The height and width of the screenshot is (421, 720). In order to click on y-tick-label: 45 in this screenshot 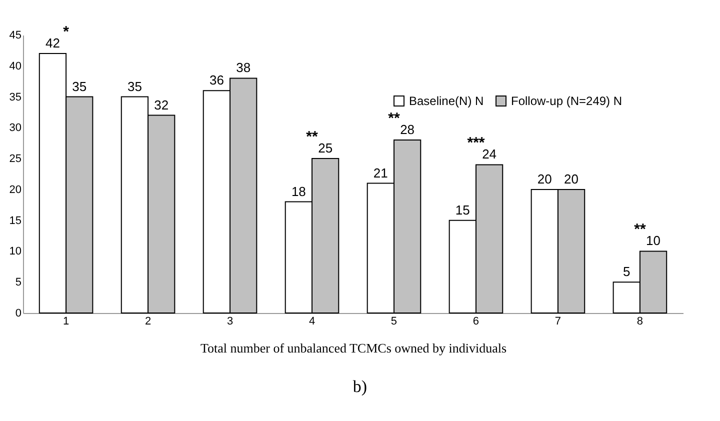, I will do `click(15, 36)`.